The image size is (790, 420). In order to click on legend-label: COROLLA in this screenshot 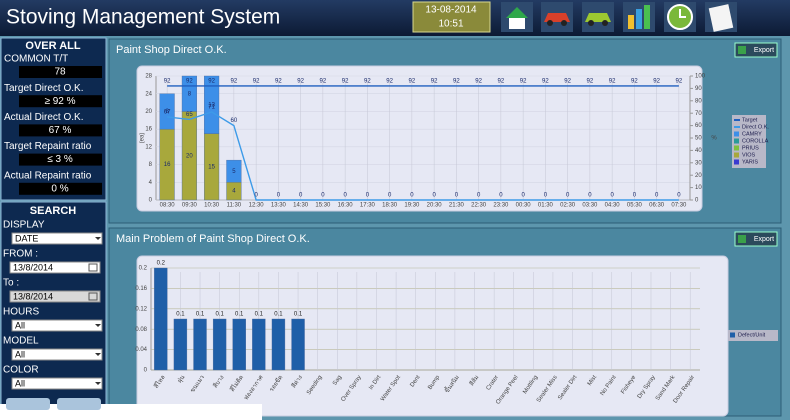, I will do `click(755, 141)`.